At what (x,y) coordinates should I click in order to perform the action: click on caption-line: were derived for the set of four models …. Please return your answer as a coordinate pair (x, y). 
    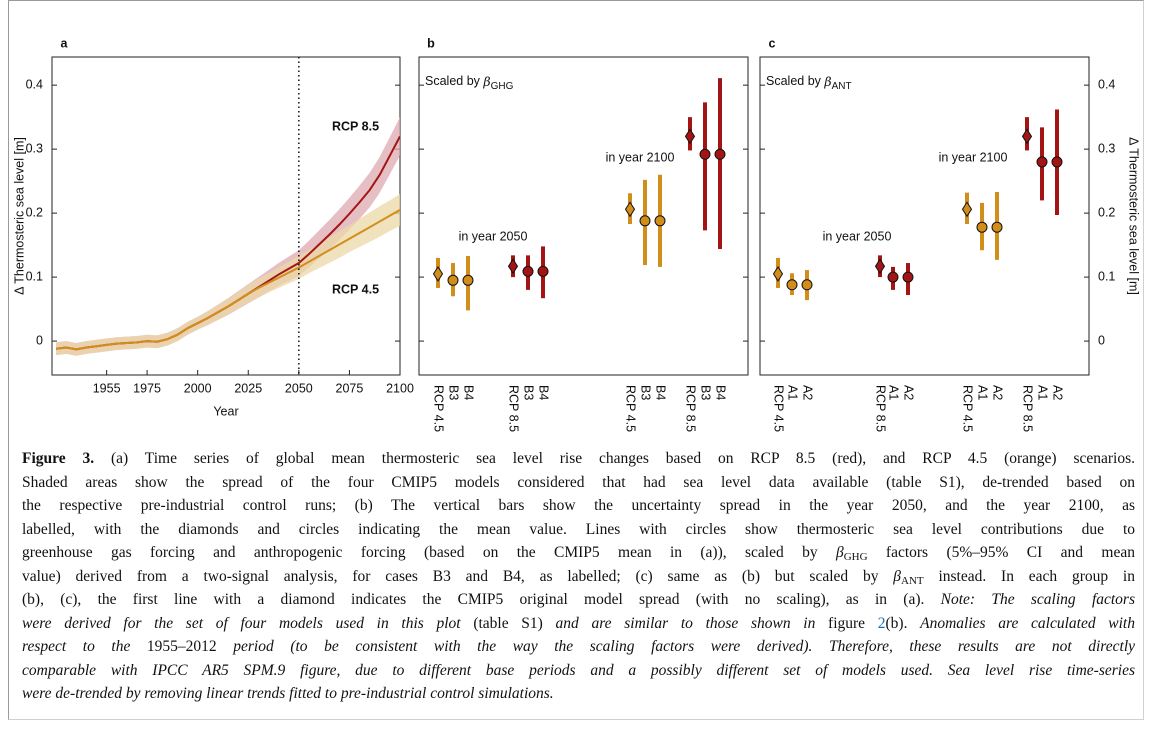
    Looking at the image, I should click on (578, 624).